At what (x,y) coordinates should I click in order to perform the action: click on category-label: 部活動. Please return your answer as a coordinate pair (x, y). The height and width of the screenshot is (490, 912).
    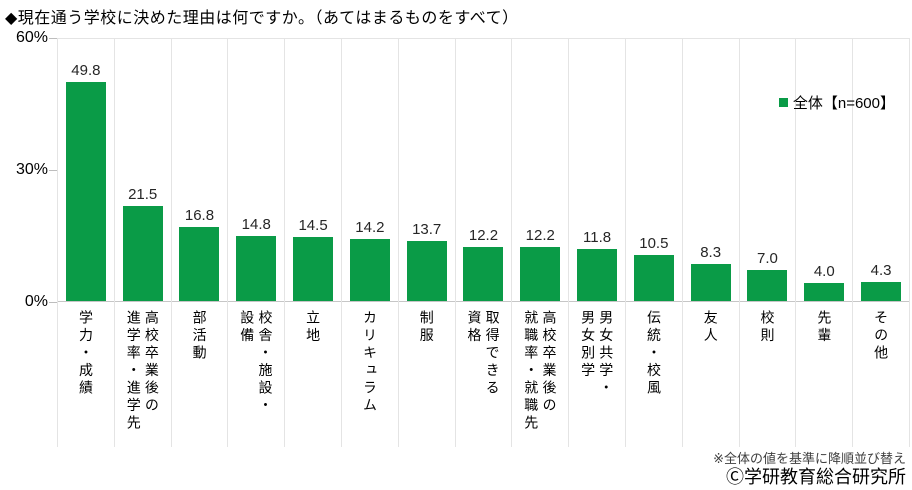
    Looking at the image, I should click on (199, 336).